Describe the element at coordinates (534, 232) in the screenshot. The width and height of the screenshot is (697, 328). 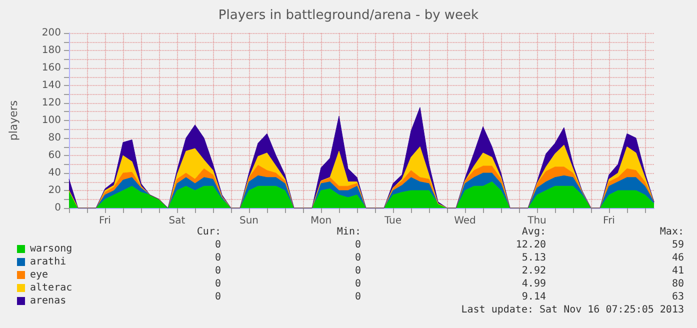
I see `text: Avg:` at that location.